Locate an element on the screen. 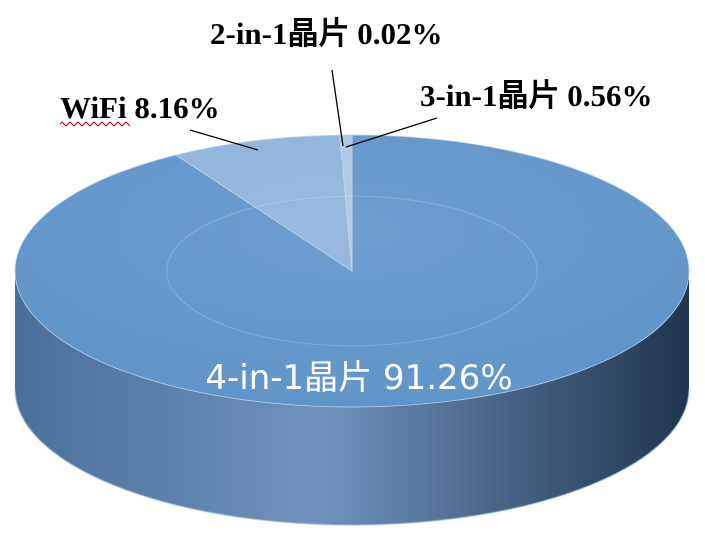  leader-line-wifi is located at coordinates (224, 140).